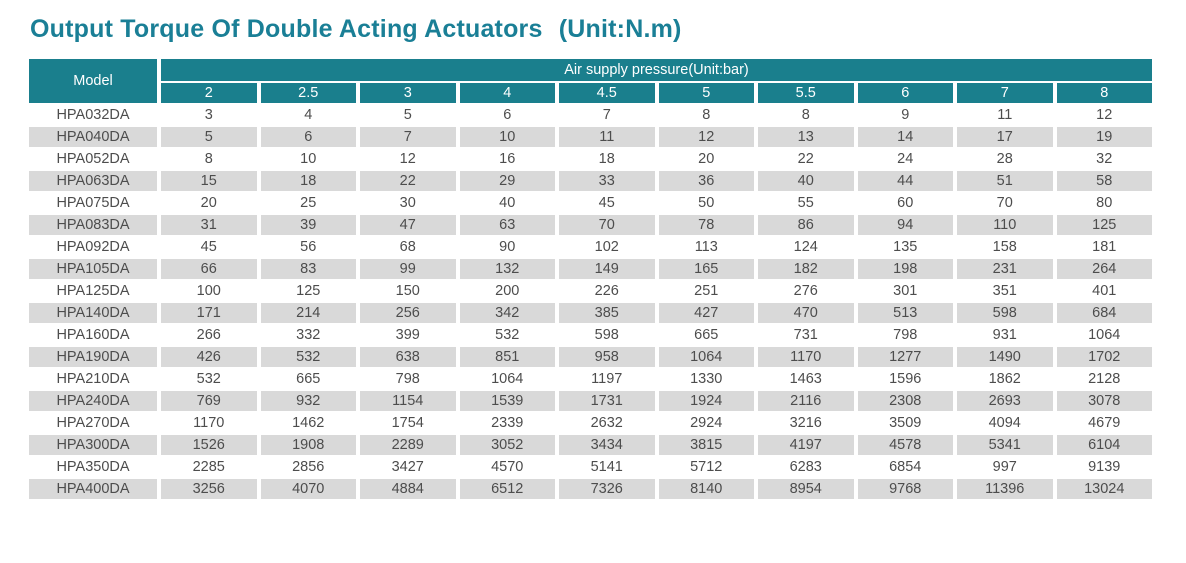  I want to click on torque-value-cell: 4570, so click(507, 467).